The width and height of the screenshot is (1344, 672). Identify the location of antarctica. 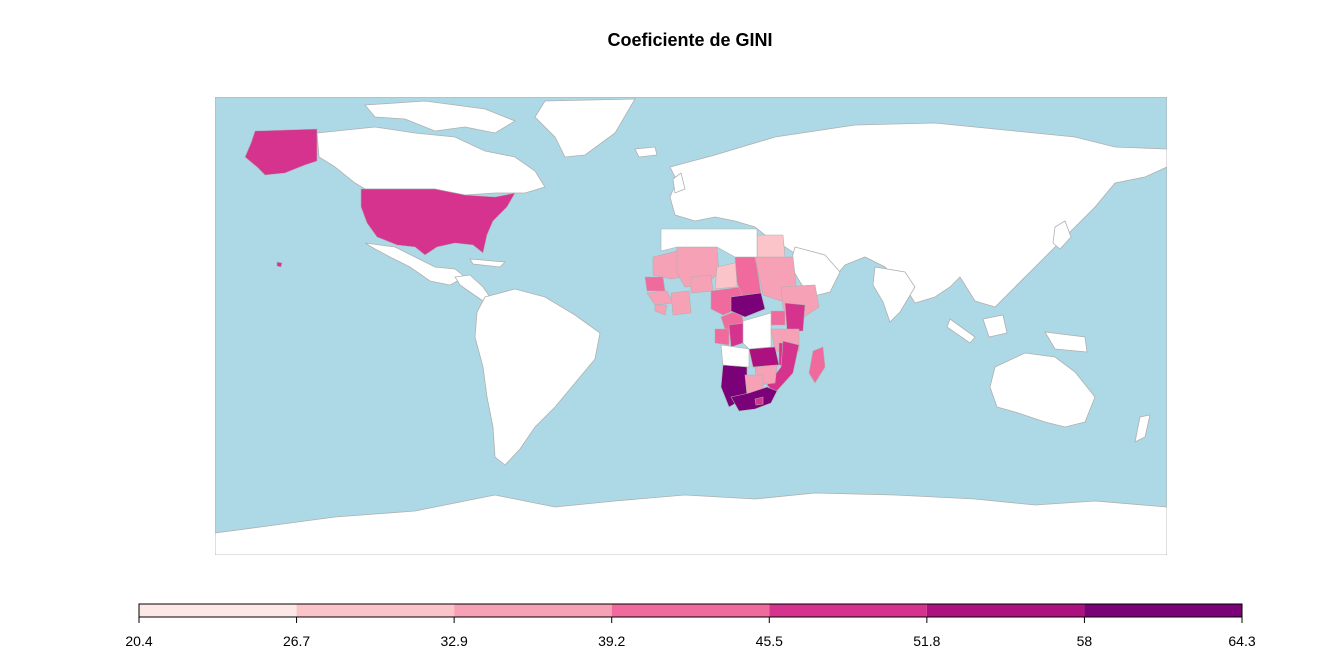
(691, 523).